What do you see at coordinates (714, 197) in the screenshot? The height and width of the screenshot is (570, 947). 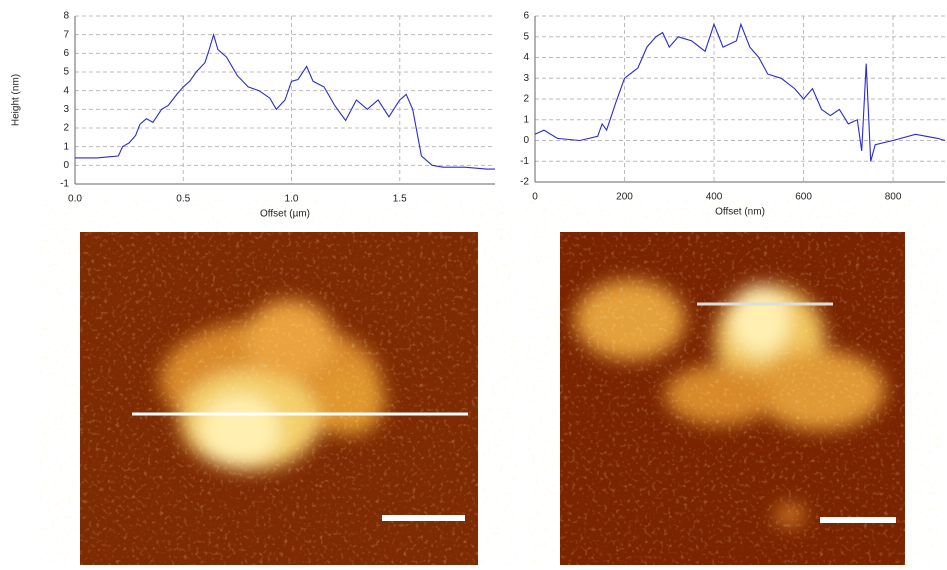 I see `x-tick-label: 400` at bounding box center [714, 197].